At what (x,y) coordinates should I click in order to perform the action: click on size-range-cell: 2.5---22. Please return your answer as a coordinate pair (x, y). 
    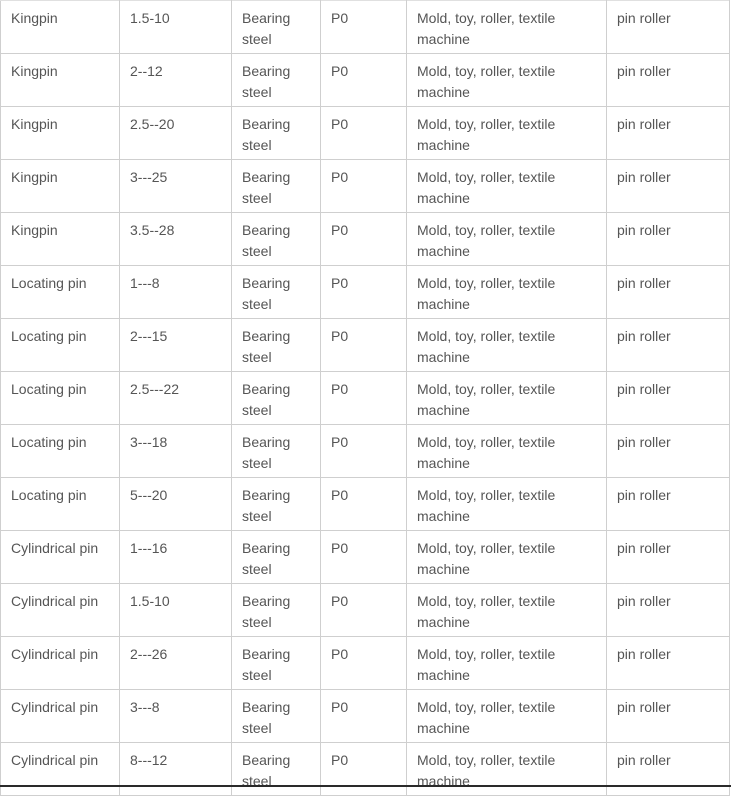
    Looking at the image, I should click on (175, 398).